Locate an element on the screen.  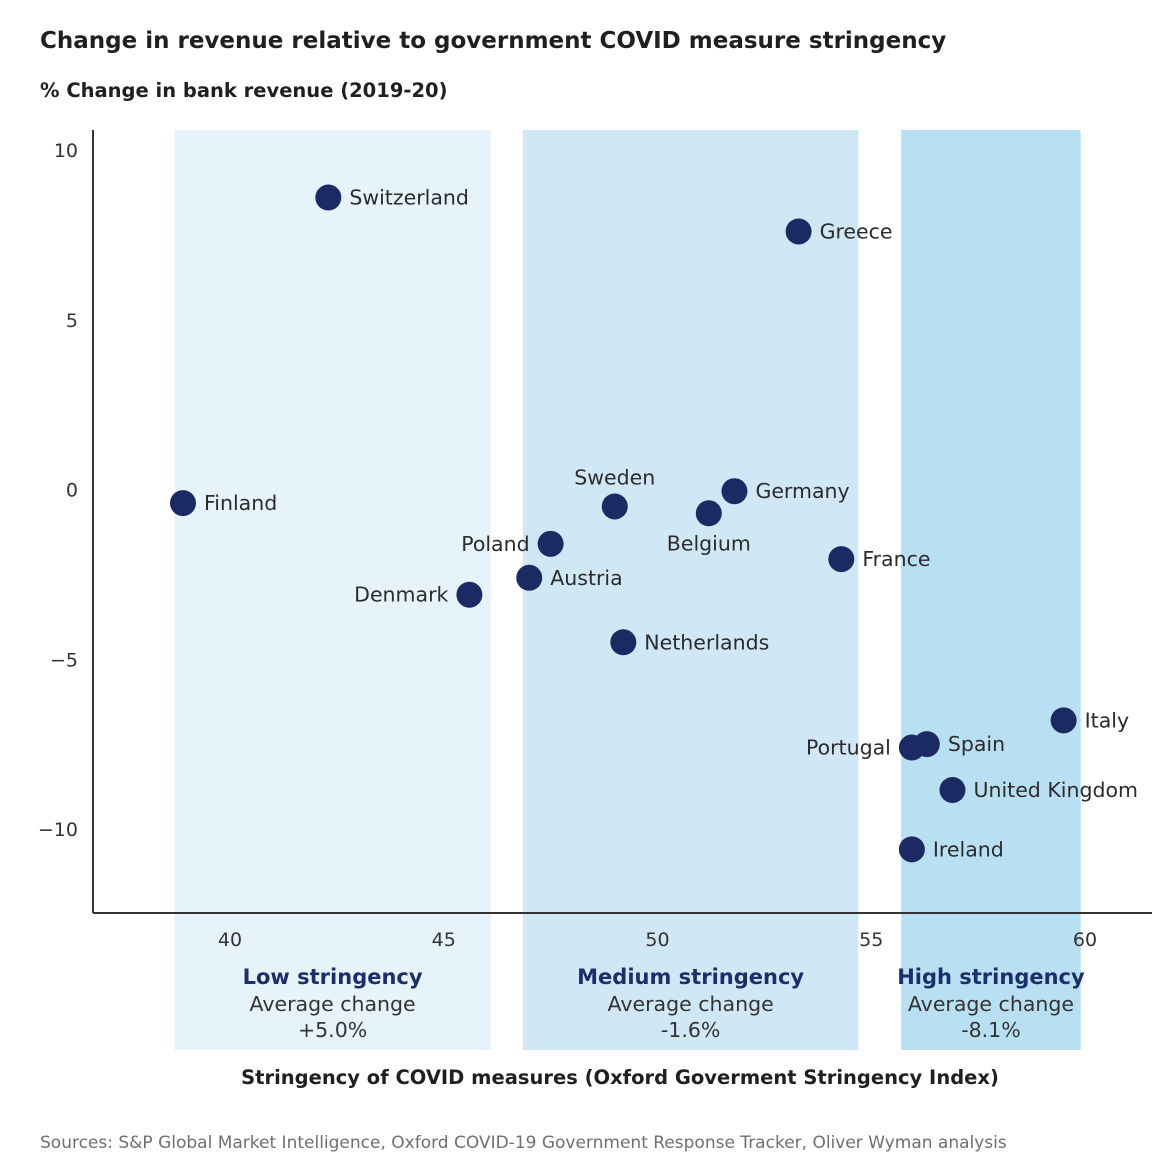
point-label-ireland: Ireland is located at coordinates (968, 849).